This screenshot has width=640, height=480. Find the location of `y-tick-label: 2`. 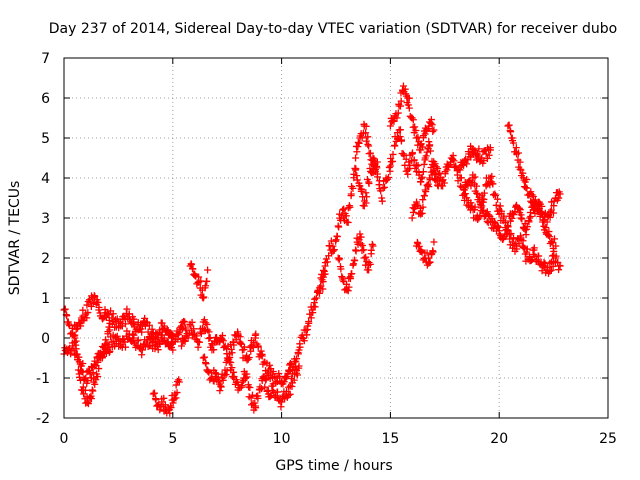

y-tick-label: 2 is located at coordinates (45, 259).